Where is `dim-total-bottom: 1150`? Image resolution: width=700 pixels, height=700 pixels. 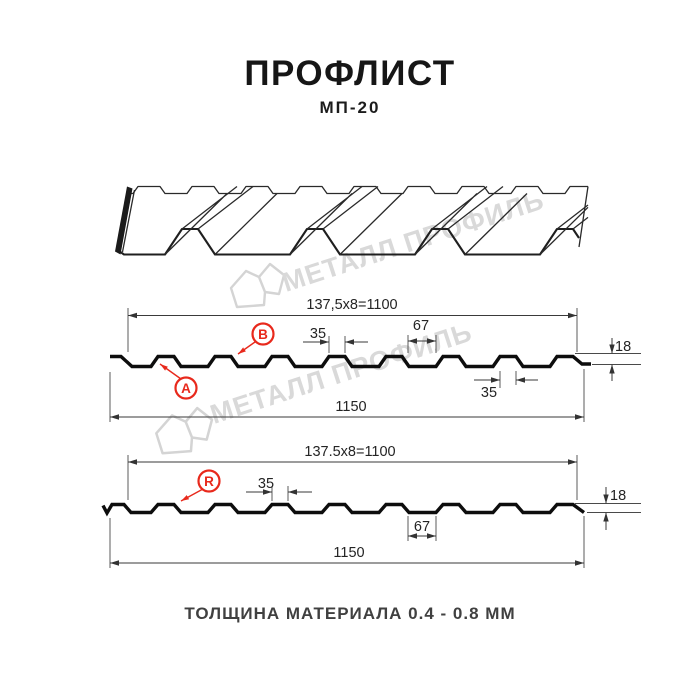 dim-total-bottom: 1150 is located at coordinates (347, 542).